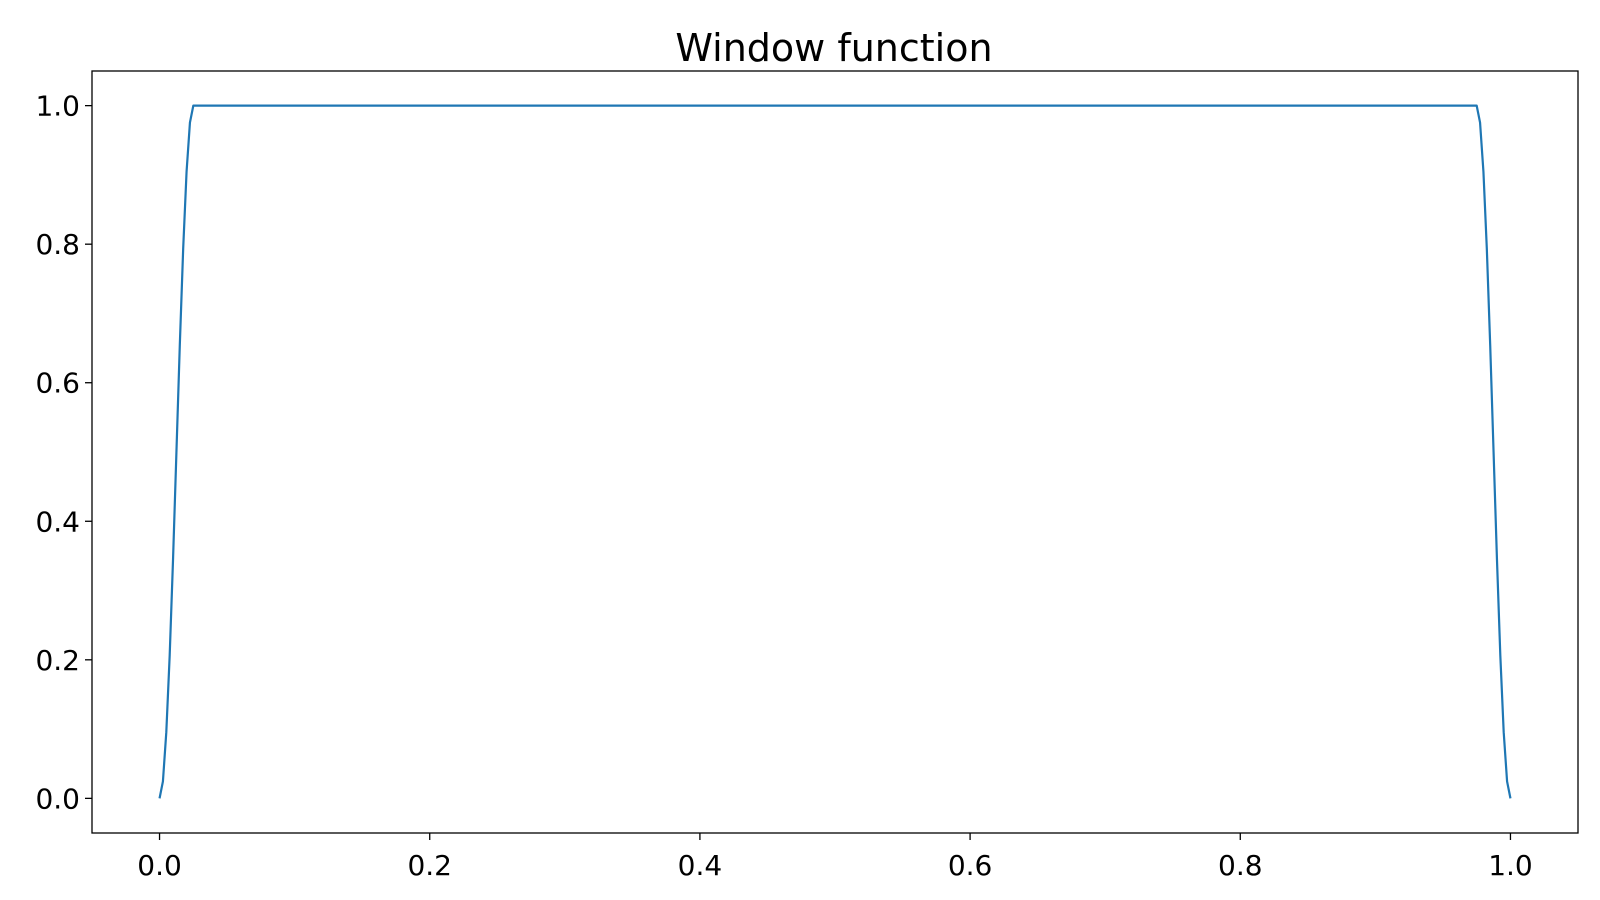 The image size is (1600, 900). What do you see at coordinates (1510, 865) in the screenshot?
I see `x-tick-label: 1.0` at bounding box center [1510, 865].